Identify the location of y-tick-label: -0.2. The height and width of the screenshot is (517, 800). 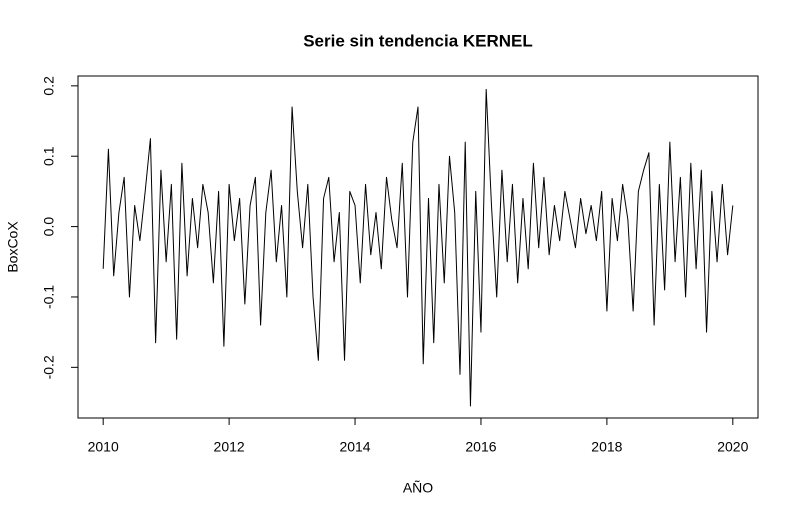
(49, 367).